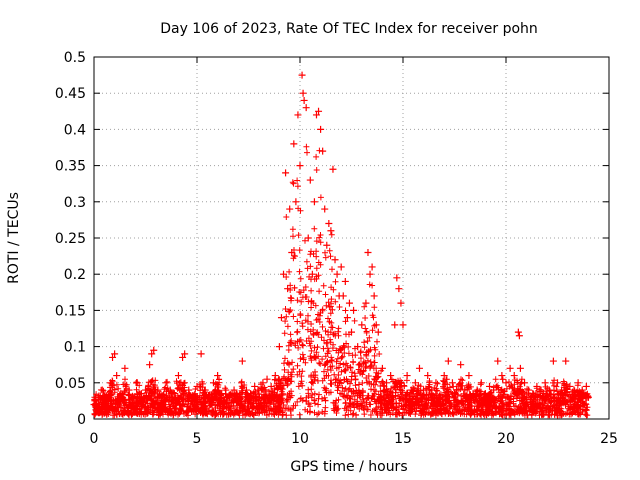  Describe the element at coordinates (403, 439) in the screenshot. I see `x-tick-label: 15` at that location.